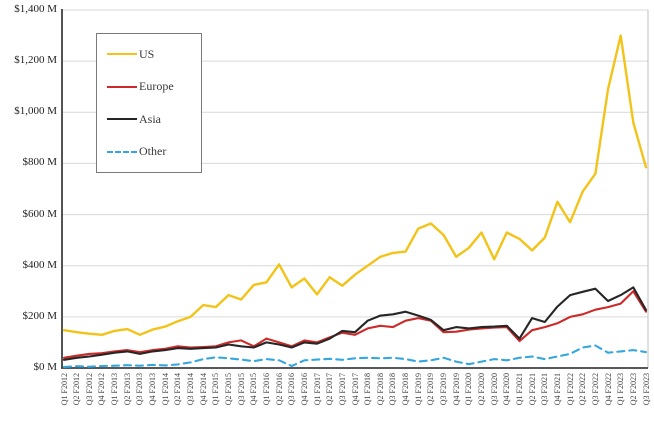  Describe the element at coordinates (35, 111) in the screenshot. I see `y-axis-label: $1,000 M` at that location.